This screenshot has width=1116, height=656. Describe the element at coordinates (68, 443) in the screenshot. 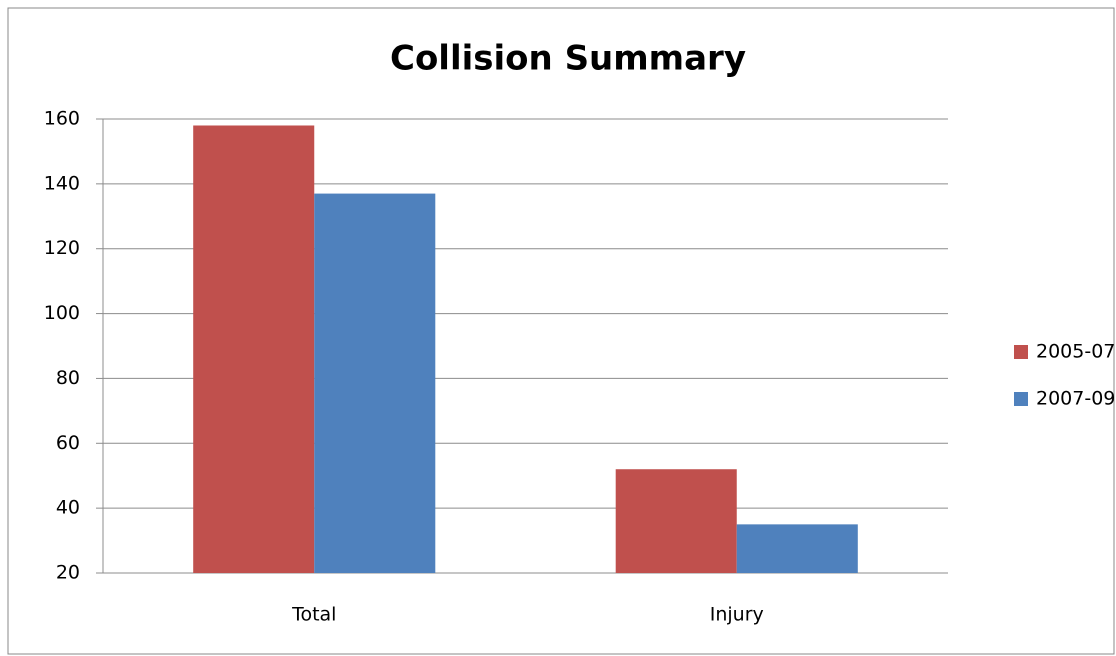

I see `y-tick-label: 60` at that location.